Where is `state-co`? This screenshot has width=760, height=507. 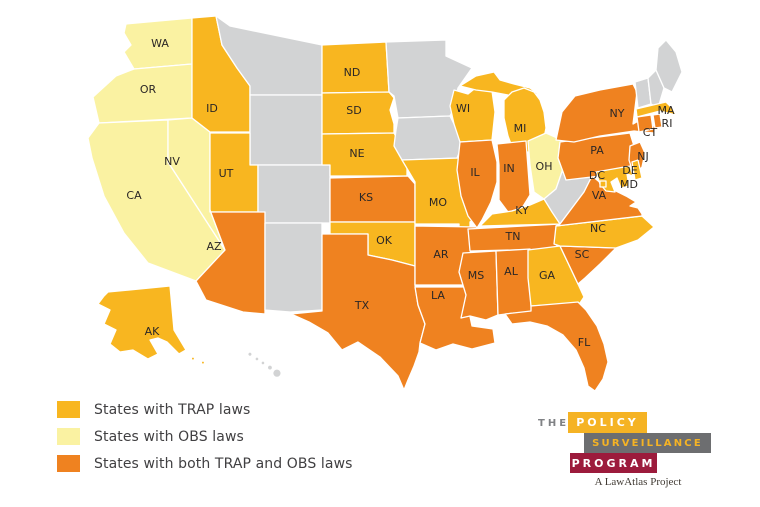
state-co is located at coordinates (294, 194).